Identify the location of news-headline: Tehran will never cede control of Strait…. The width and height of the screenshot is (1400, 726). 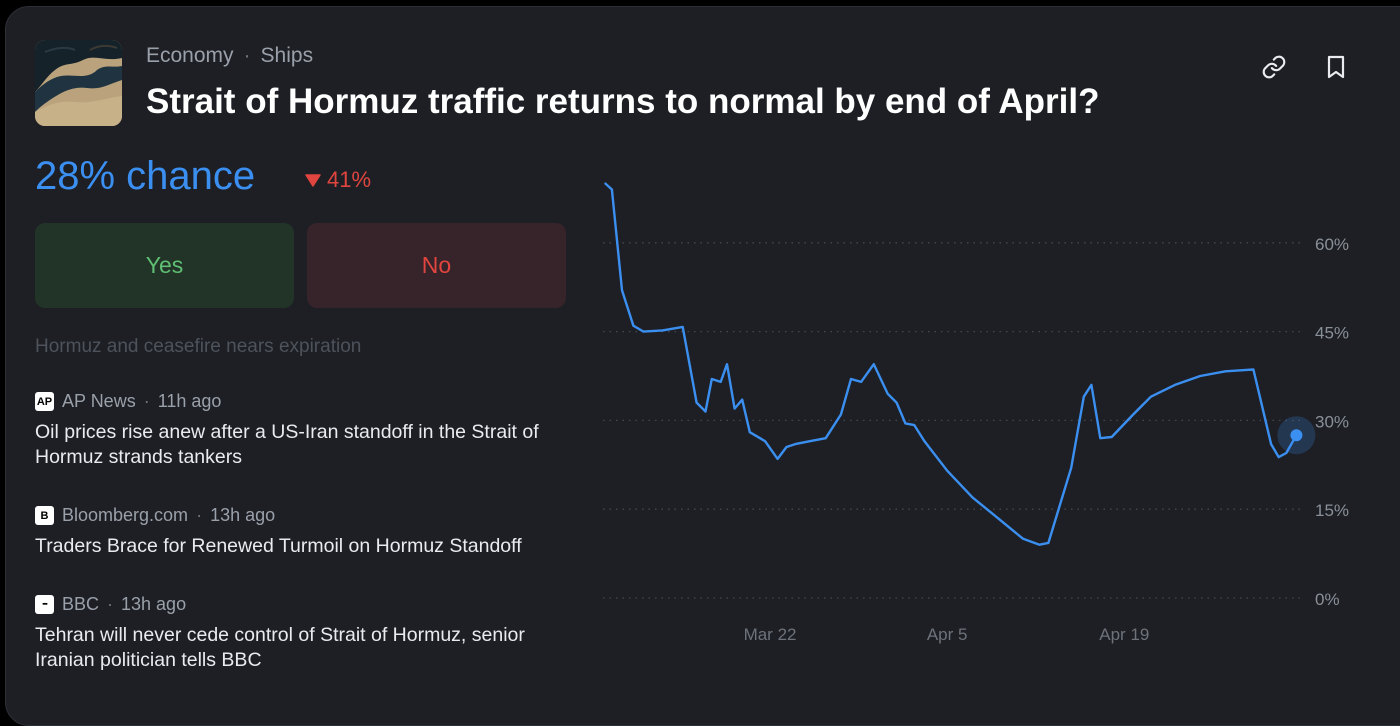
(280, 647).